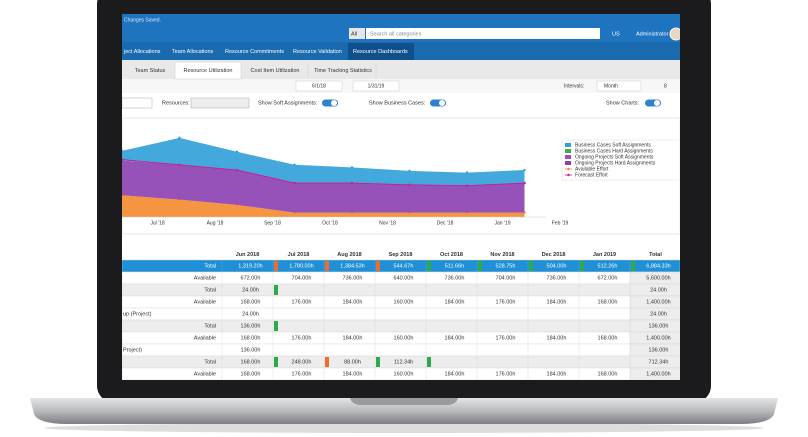  I want to click on user: Administrator, so click(652, 34).